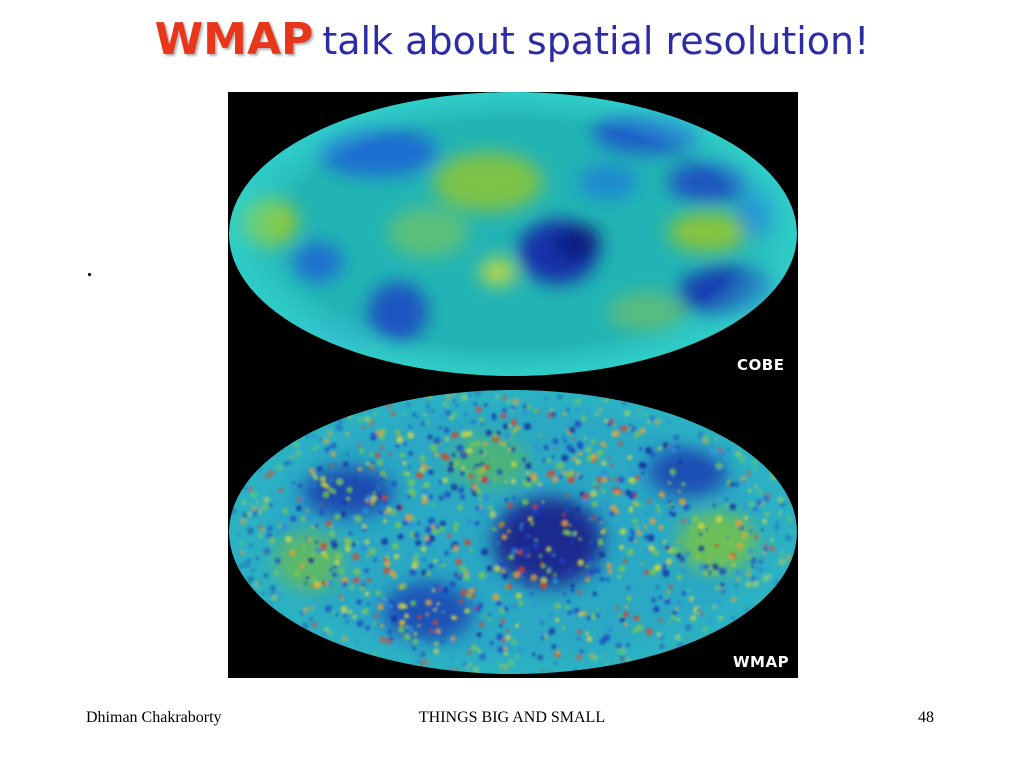  I want to click on footer-course: THINGS BIG AND SMALL, so click(512, 717).